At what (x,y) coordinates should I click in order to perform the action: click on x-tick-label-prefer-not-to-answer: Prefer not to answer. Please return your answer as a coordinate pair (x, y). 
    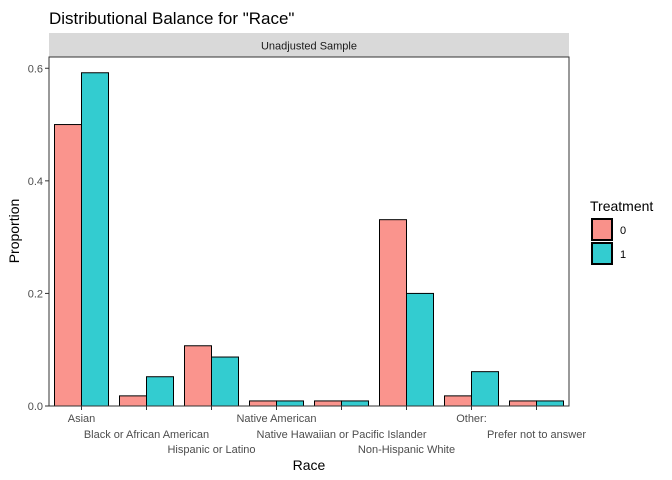
    Looking at the image, I should click on (536, 435).